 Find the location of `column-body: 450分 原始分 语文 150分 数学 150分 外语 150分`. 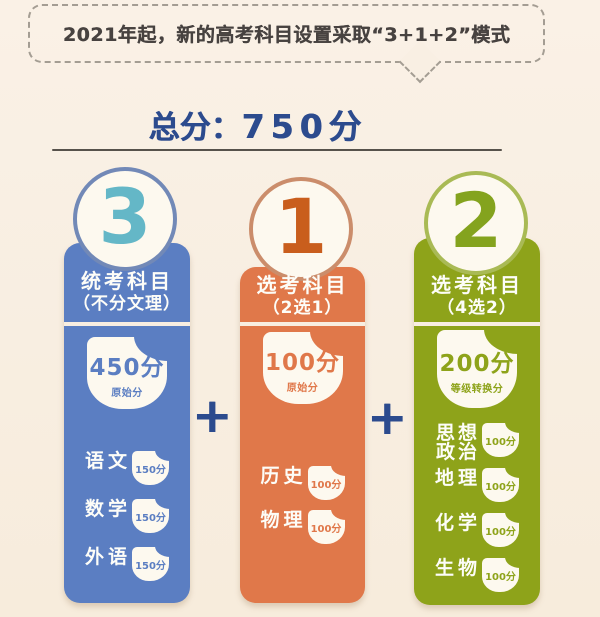

column-body: 450分 原始分 语文 150分 数学 150分 外语 150分 is located at coordinates (127, 457).